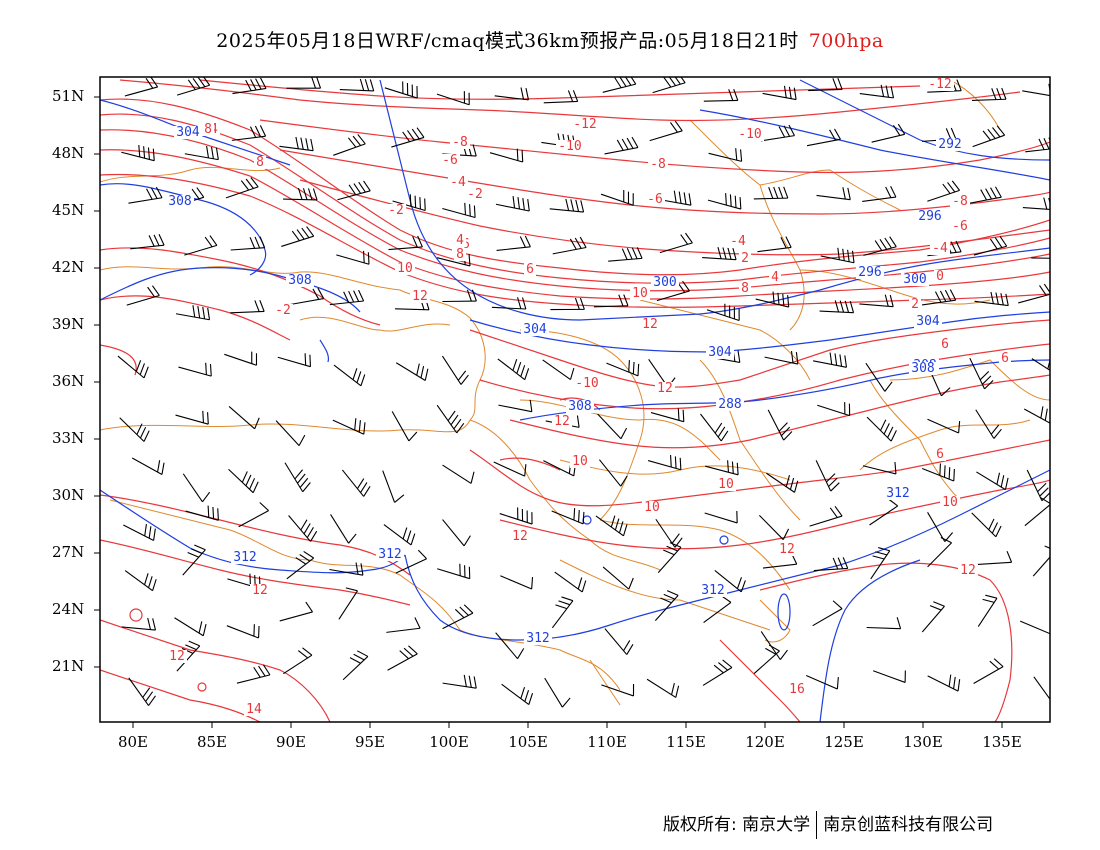 This screenshot has height=850, width=1100. Describe the element at coordinates (922, 368) in the screenshot. I see `svg-text: 308` at that location.